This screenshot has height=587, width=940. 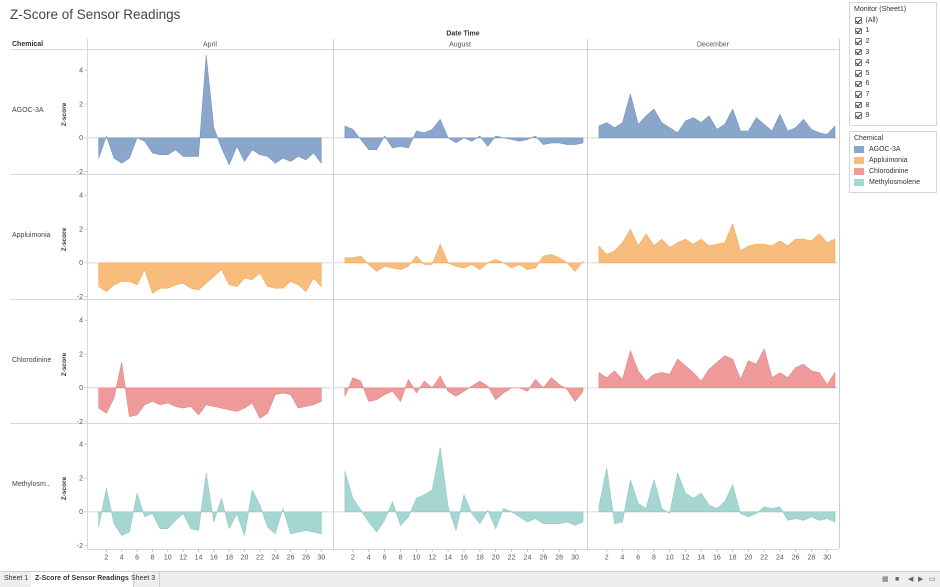 I want to click on presentation-mode-icon: ▭, so click(x=932, y=579).